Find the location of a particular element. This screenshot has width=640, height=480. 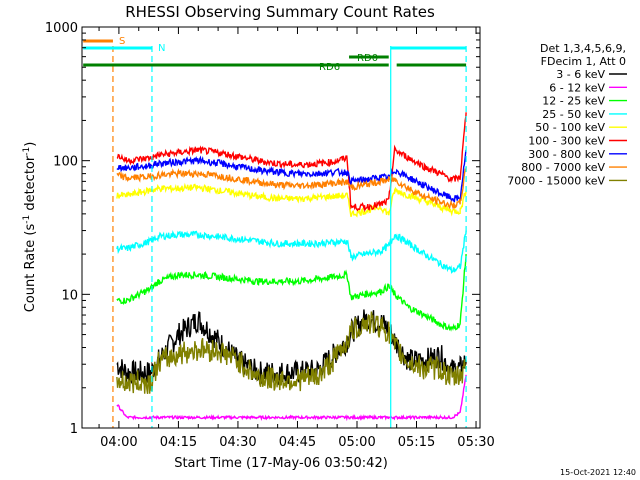

legend-label-1: 3 - 6 keV is located at coordinates (580, 74).